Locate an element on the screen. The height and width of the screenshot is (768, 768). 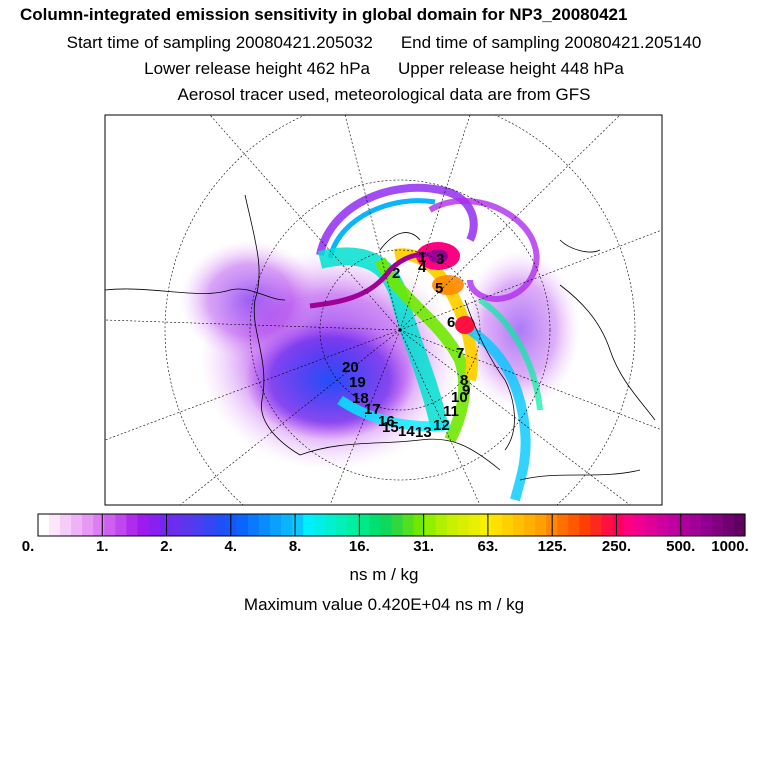
plume-haze-east is located at coordinates (520, 330).